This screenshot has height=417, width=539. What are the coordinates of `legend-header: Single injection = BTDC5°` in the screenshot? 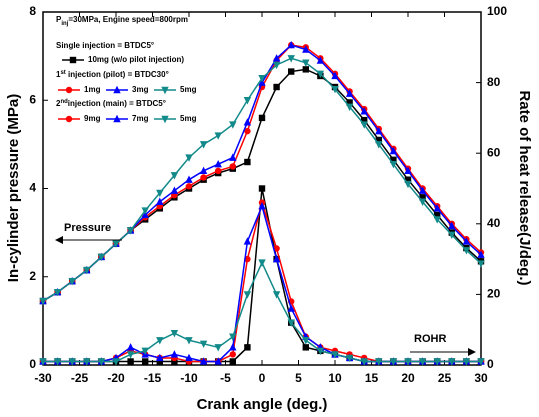 It's located at (105, 45).